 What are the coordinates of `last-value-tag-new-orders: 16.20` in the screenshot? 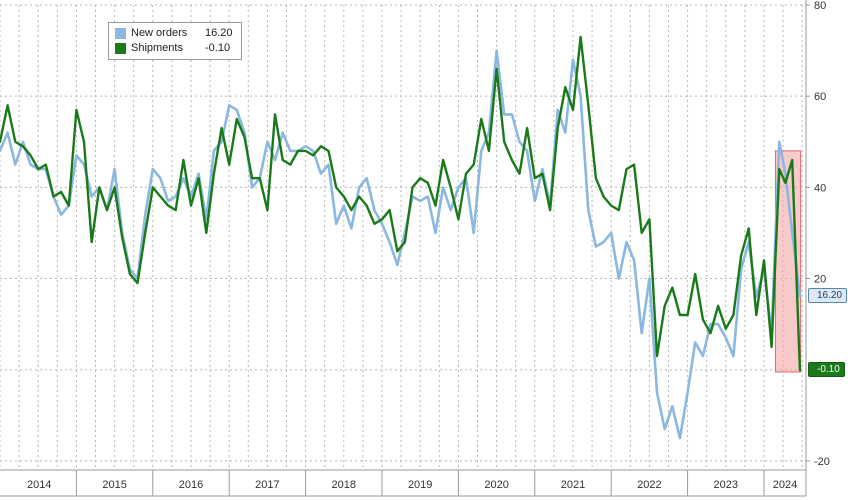 It's located at (828, 295).